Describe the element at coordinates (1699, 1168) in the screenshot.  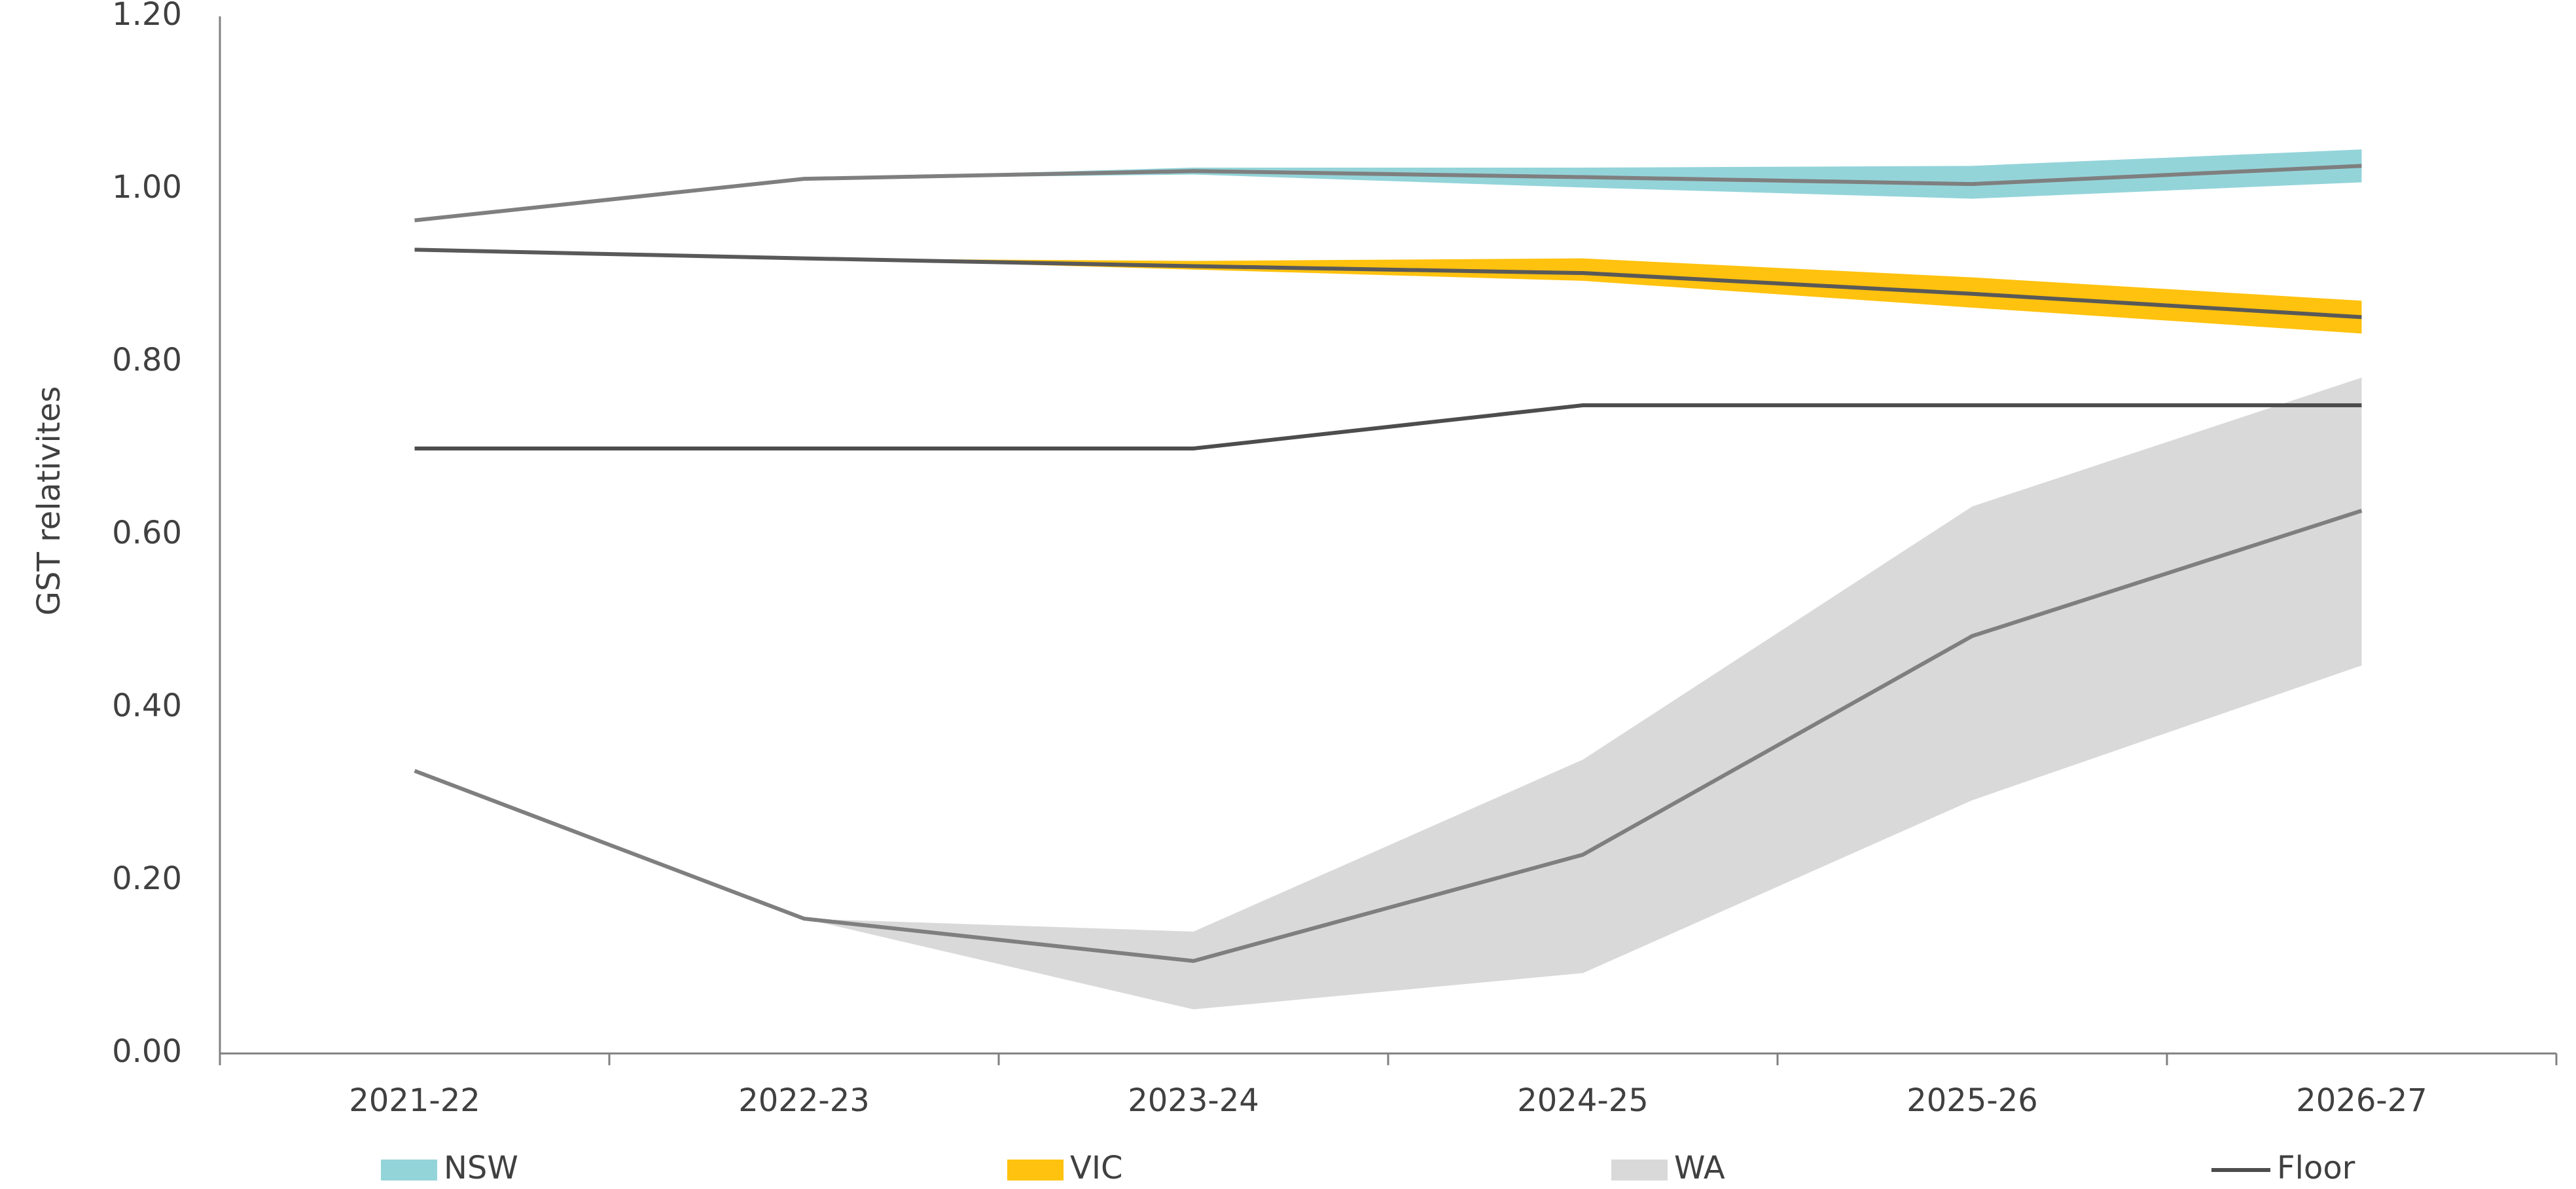
I see `legend-label: WA` at that location.